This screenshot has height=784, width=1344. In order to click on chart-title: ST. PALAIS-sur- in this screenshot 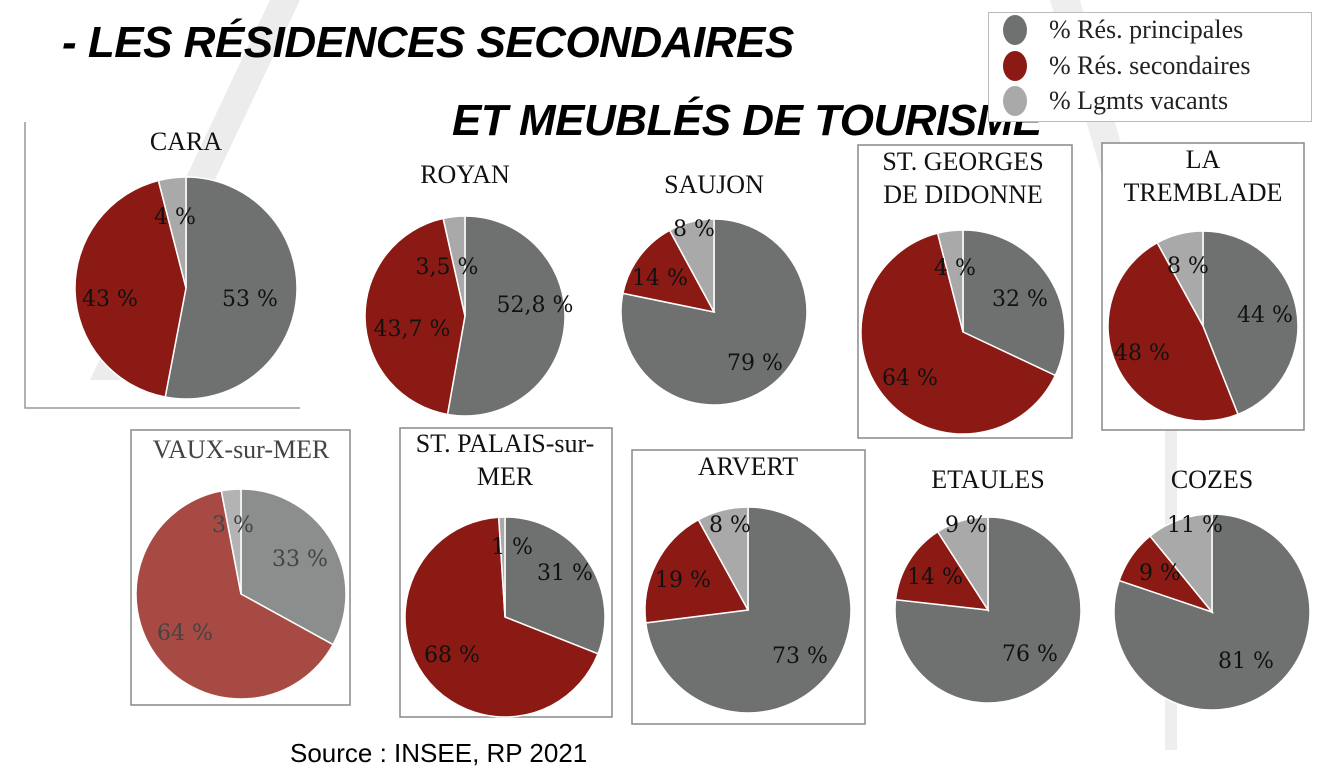, I will do `click(505, 443)`.